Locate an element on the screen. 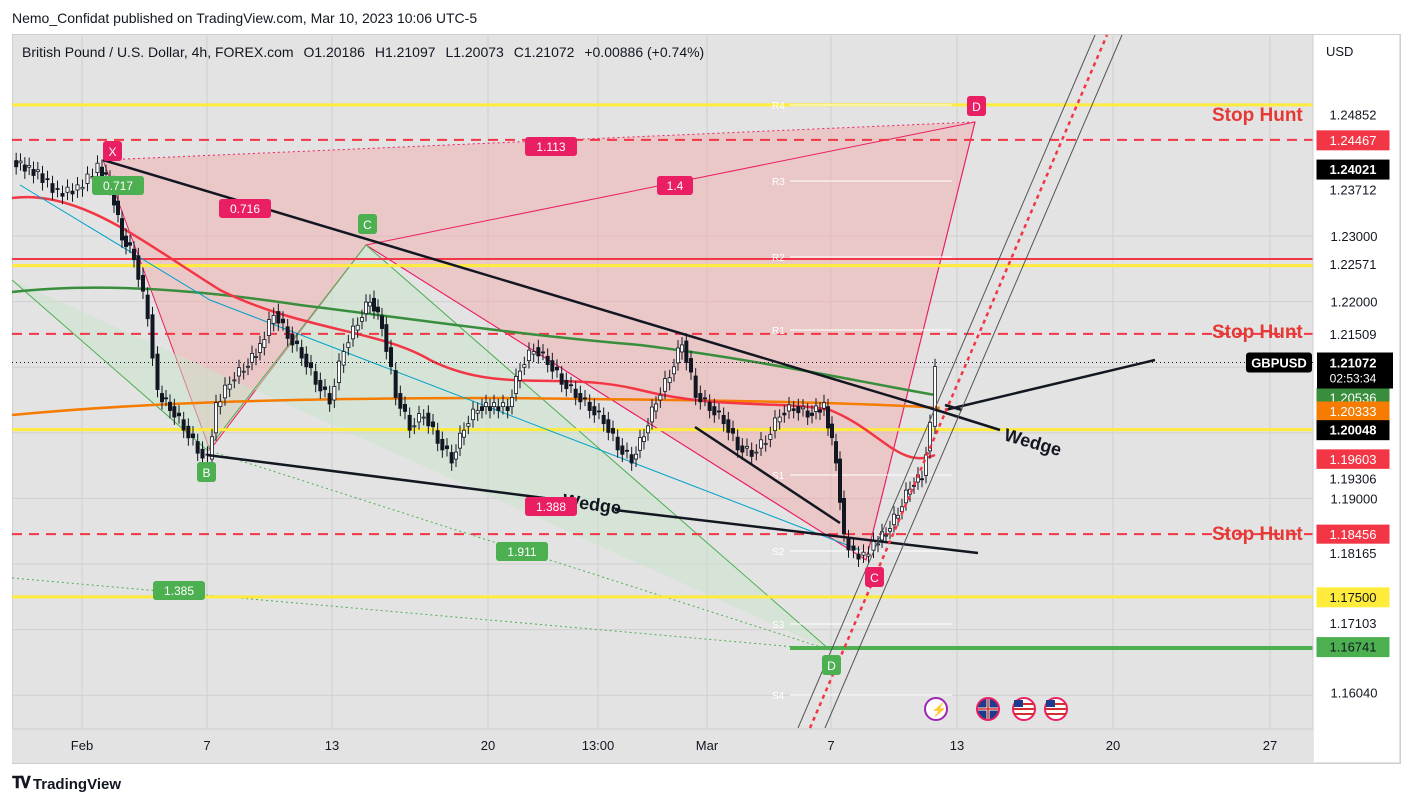 This screenshot has height=806, width=1412. svg-text: 1.4 is located at coordinates (675, 186).